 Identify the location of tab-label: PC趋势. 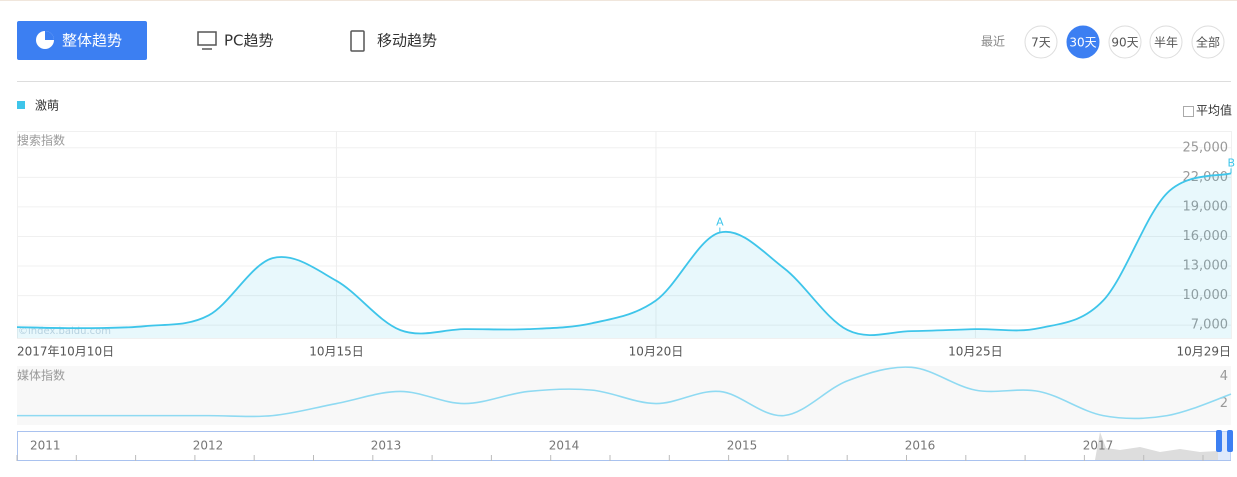
(249, 41).